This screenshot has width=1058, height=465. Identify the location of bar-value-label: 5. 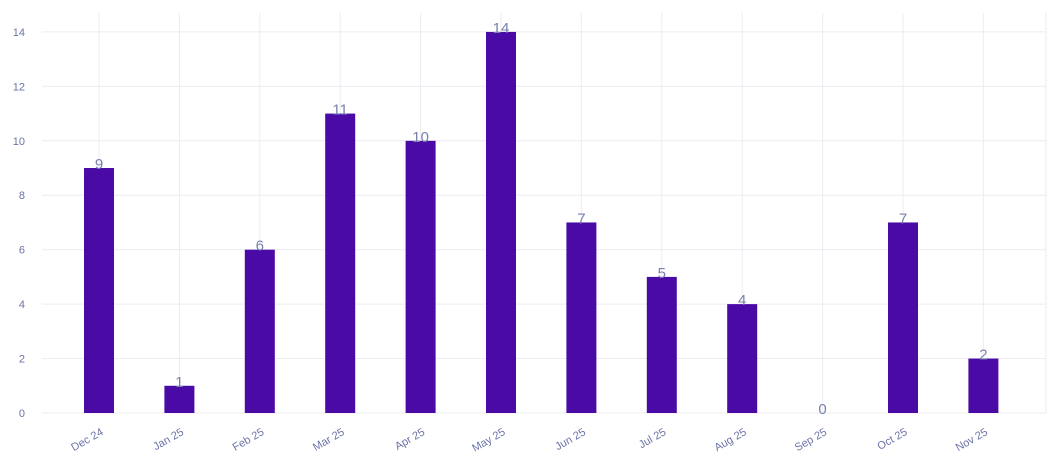
(662, 273).